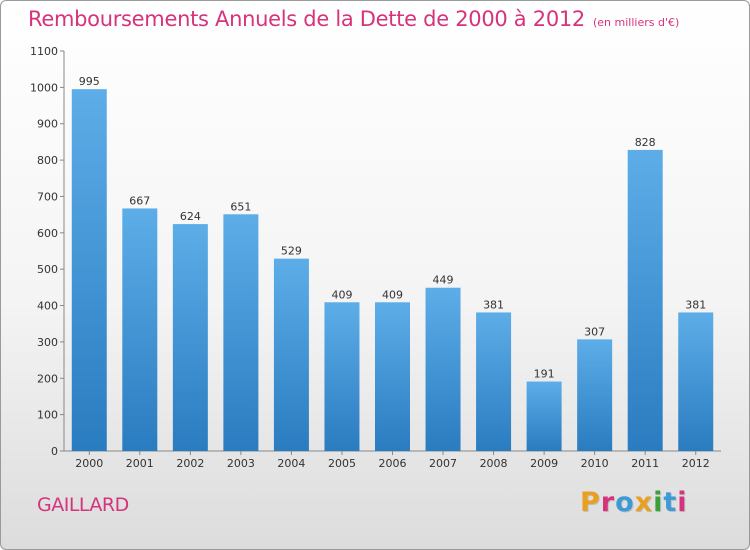  I want to click on place-name: GAILLARD, so click(83, 505).